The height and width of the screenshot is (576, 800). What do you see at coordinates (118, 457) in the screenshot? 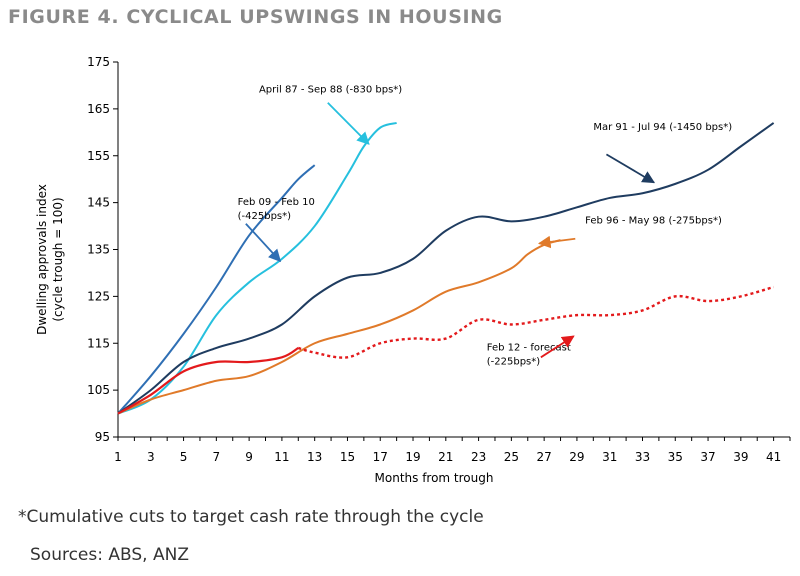
I see `x-tick-label: 1` at bounding box center [118, 457].